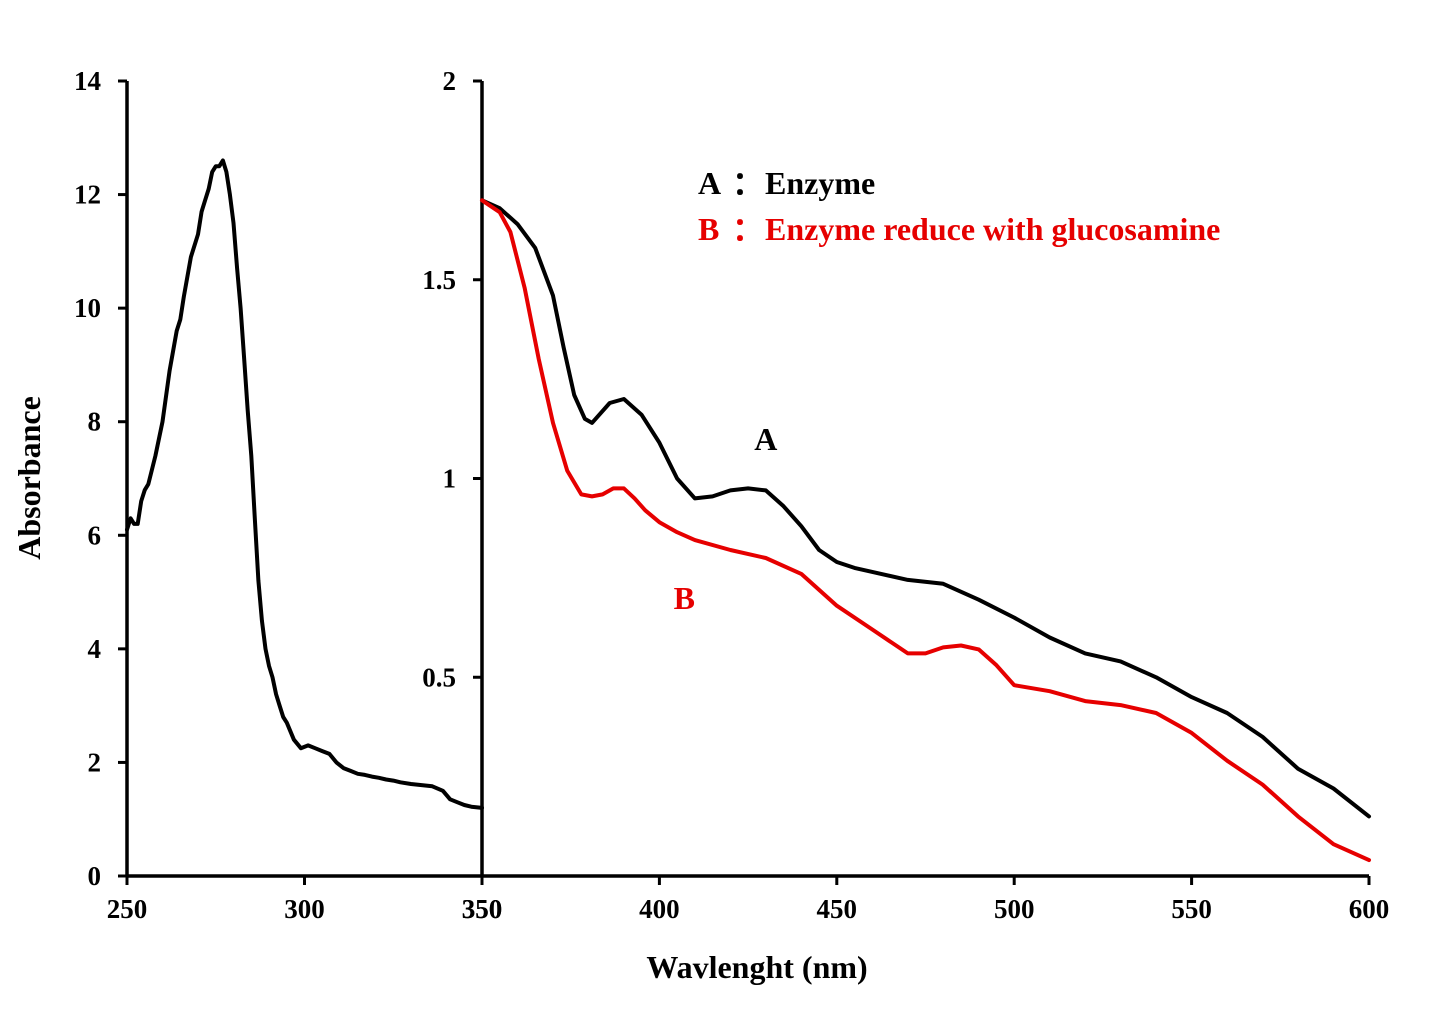 The image size is (1456, 1011). Describe the element at coordinates (95, 535) in the screenshot. I see `left-y-tick-label: 6` at that location.